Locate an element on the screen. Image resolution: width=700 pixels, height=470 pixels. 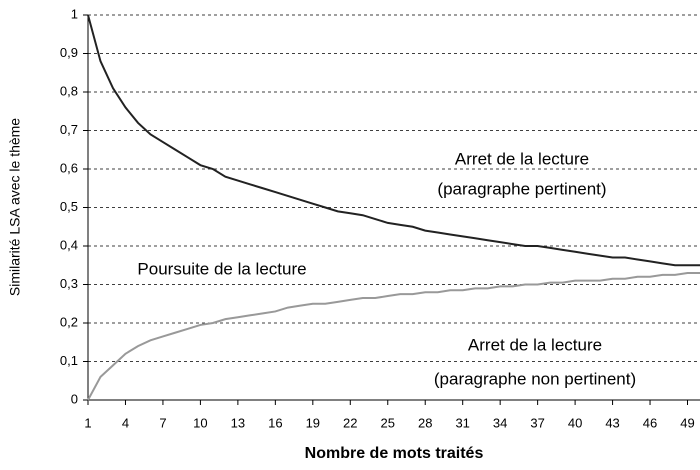
y-tick-label: 0,5 is located at coordinates (69, 206).